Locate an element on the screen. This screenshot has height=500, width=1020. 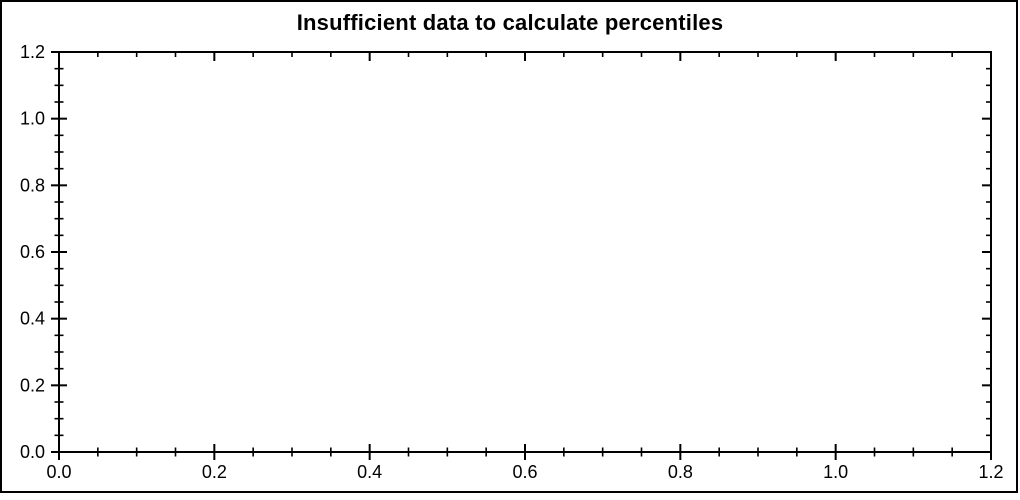
x-axis-tick-label: 0.6 is located at coordinates (524, 472).